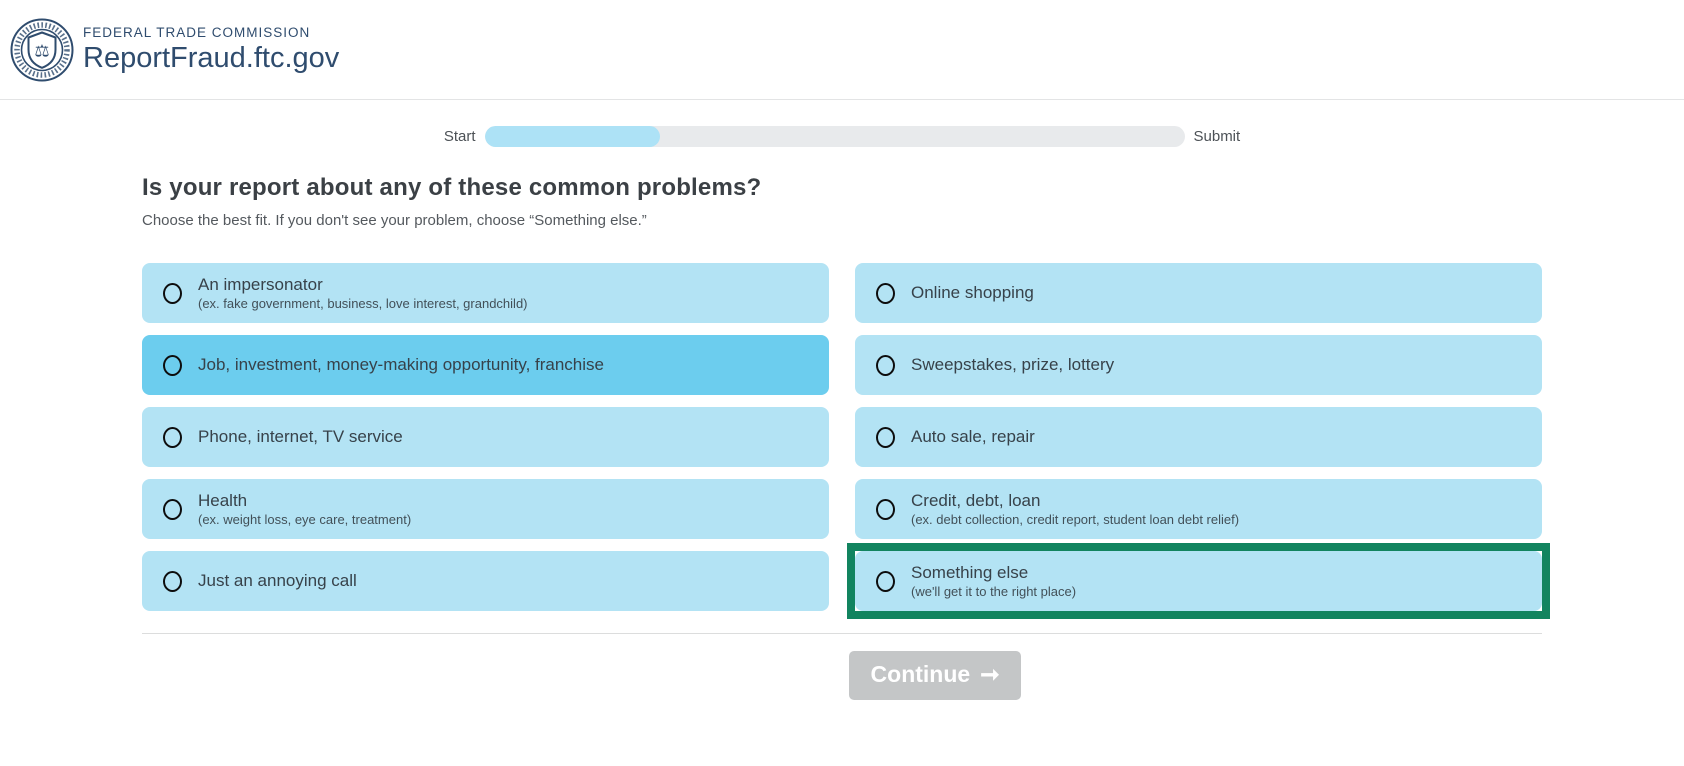 This screenshot has width=1684, height=766. What do you see at coordinates (223, 500) in the screenshot?
I see `option-label: Health` at bounding box center [223, 500].